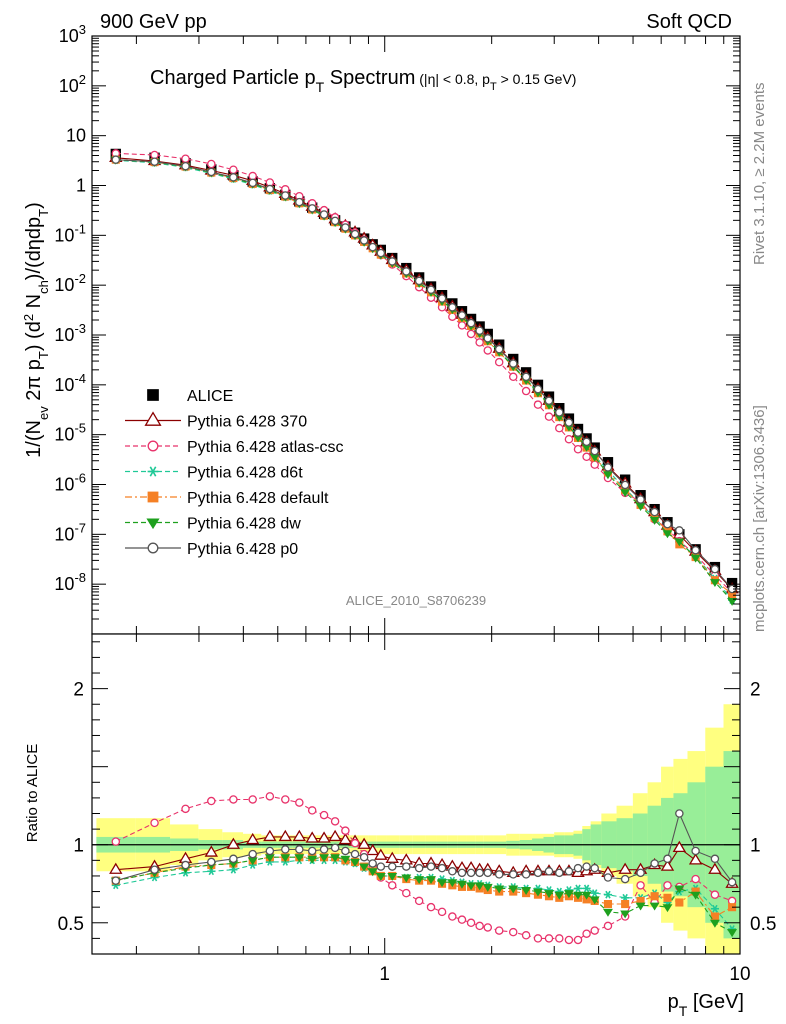 The image size is (786, 1024). I want to click on main-y-tick-label: 10⁻⁴, so click(70, 383).